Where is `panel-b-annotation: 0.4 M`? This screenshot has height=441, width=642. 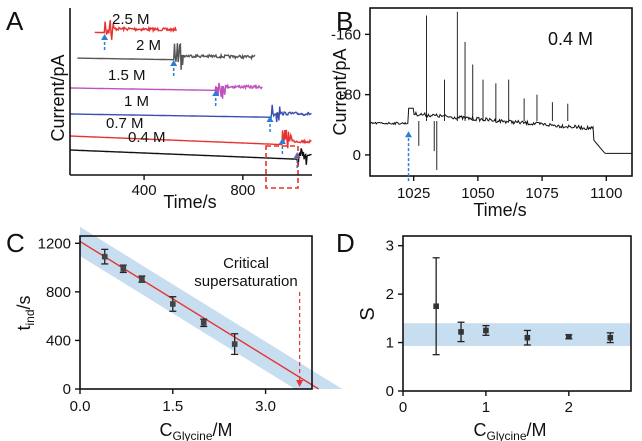 panel-b-annotation: 0.4 M is located at coordinates (570, 39).